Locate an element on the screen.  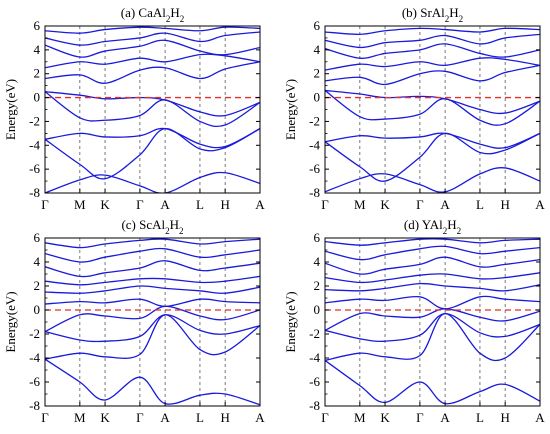
panel-title: (d) YAl2H2 is located at coordinates (432, 226).